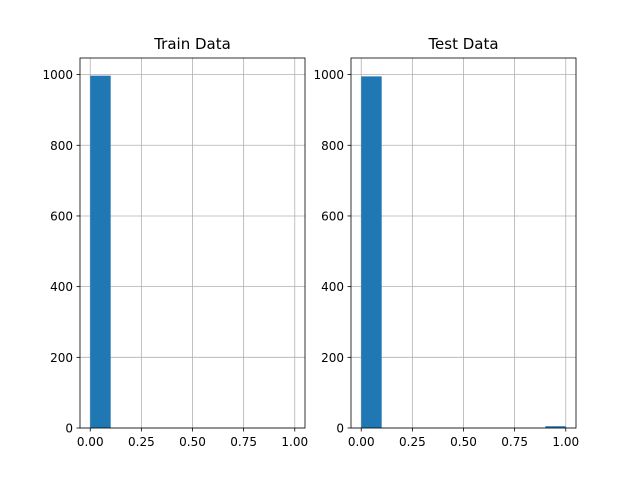  What do you see at coordinates (462, 44) in the screenshot?
I see `chart-title: Test Data` at bounding box center [462, 44].